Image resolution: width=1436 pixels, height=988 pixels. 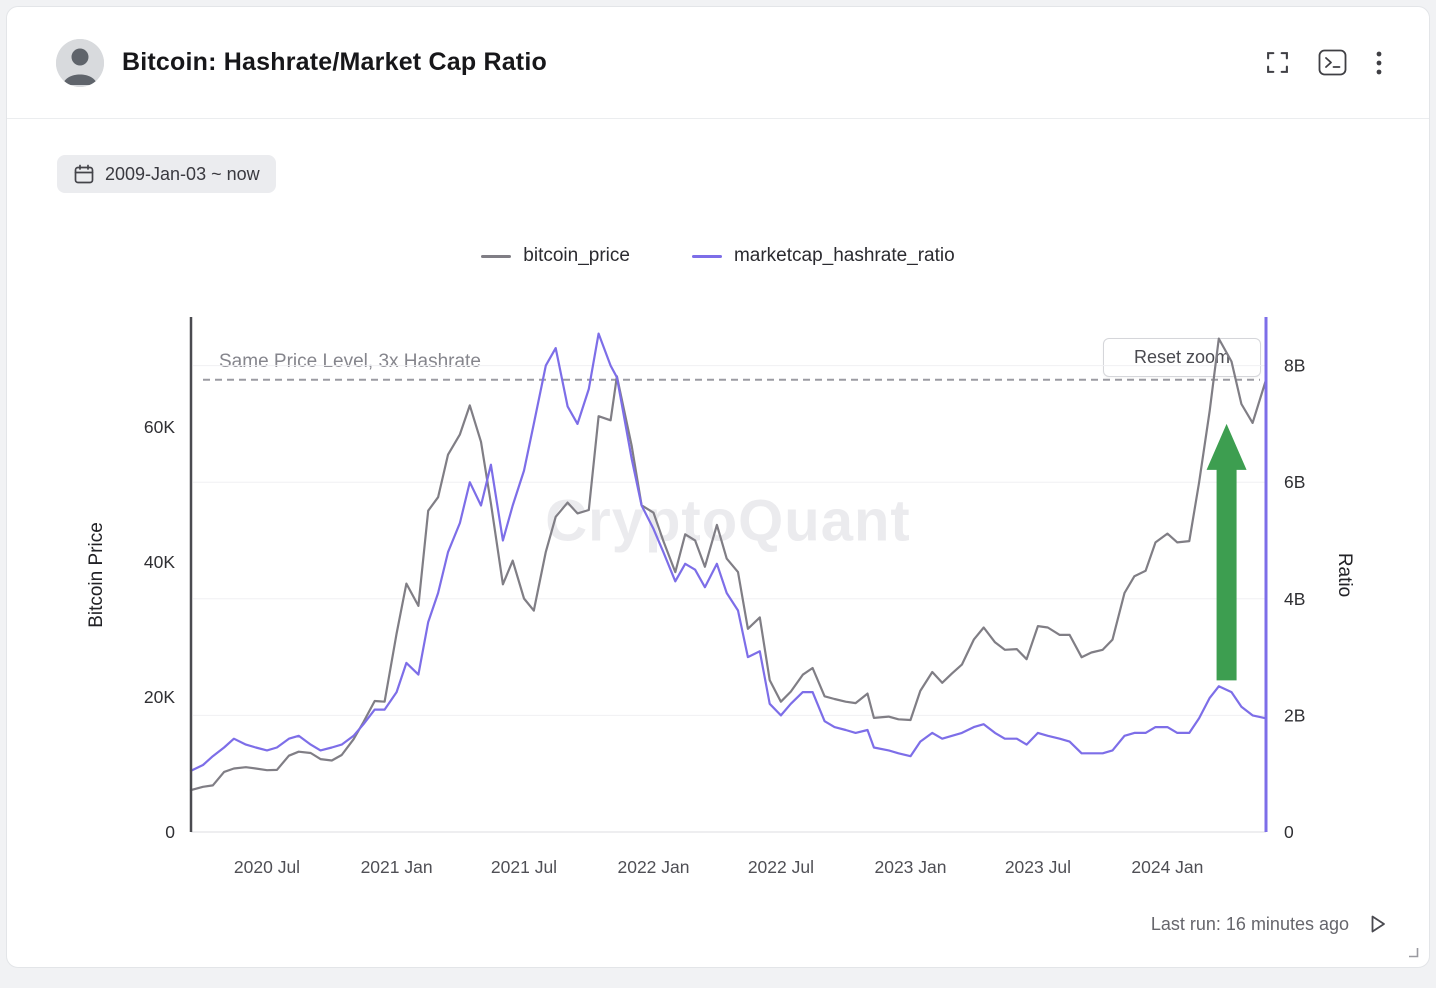 I want to click on play-icon, so click(x=1378, y=924).